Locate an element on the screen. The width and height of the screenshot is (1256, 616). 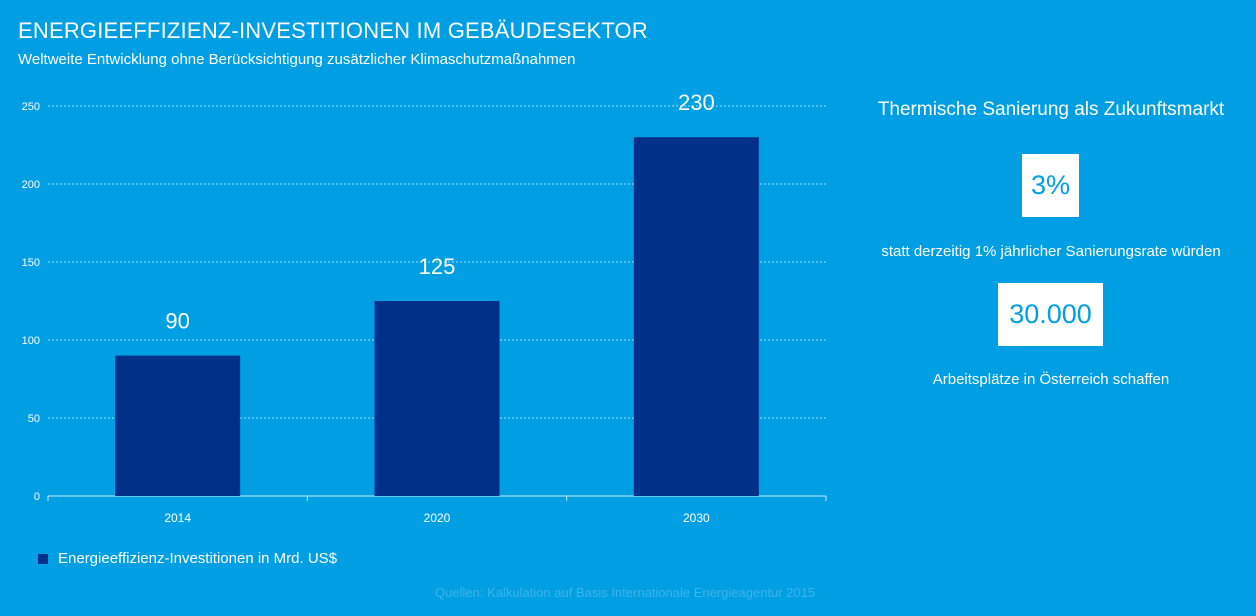
y-tick-label: 100 is located at coordinates (31, 341).